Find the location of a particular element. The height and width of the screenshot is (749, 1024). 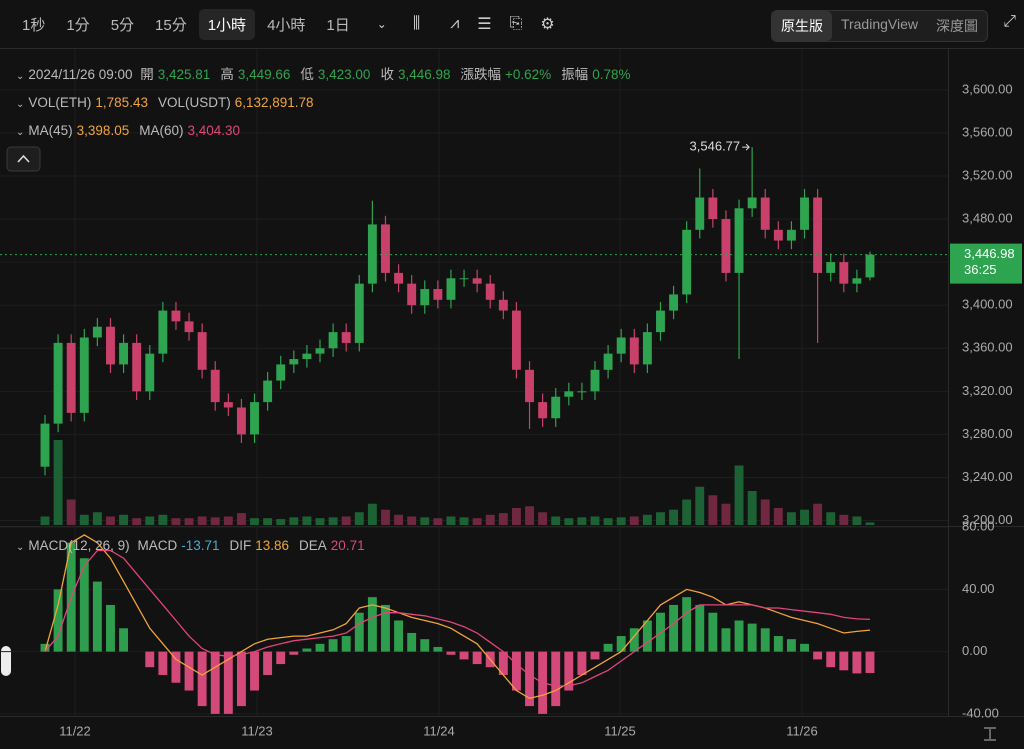

price-tag-countdown: 36:25 is located at coordinates (980, 269).